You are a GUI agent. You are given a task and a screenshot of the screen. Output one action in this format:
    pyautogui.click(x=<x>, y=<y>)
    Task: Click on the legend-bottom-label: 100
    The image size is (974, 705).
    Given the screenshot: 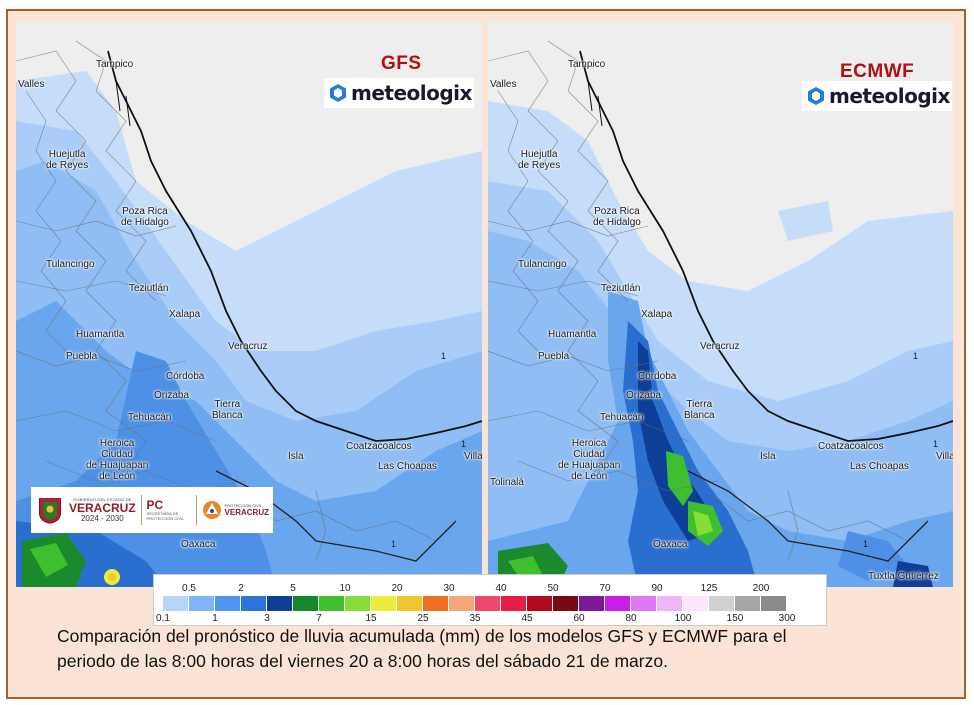 What is the action you would take?
    pyautogui.click(x=683, y=618)
    